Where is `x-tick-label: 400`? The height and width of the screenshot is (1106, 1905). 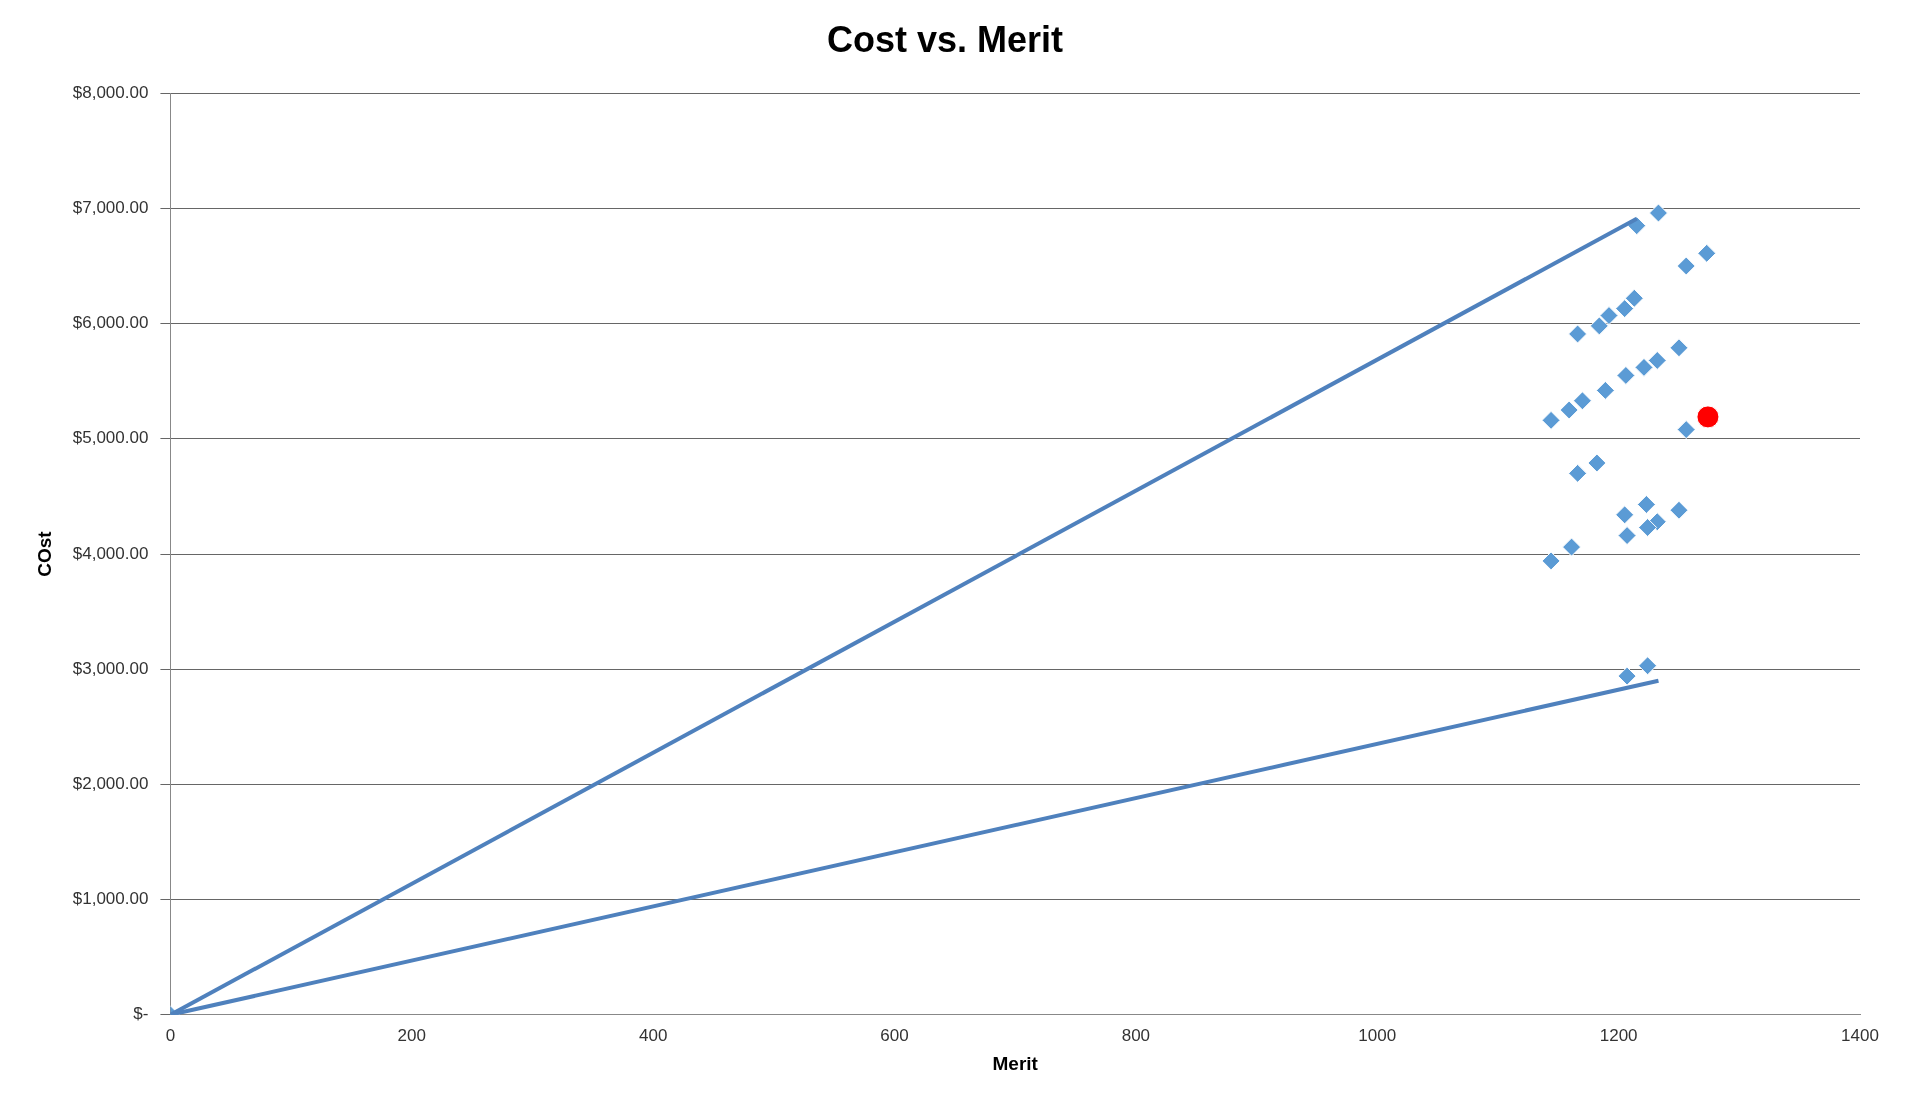 x-tick-label: 400 is located at coordinates (653, 1035).